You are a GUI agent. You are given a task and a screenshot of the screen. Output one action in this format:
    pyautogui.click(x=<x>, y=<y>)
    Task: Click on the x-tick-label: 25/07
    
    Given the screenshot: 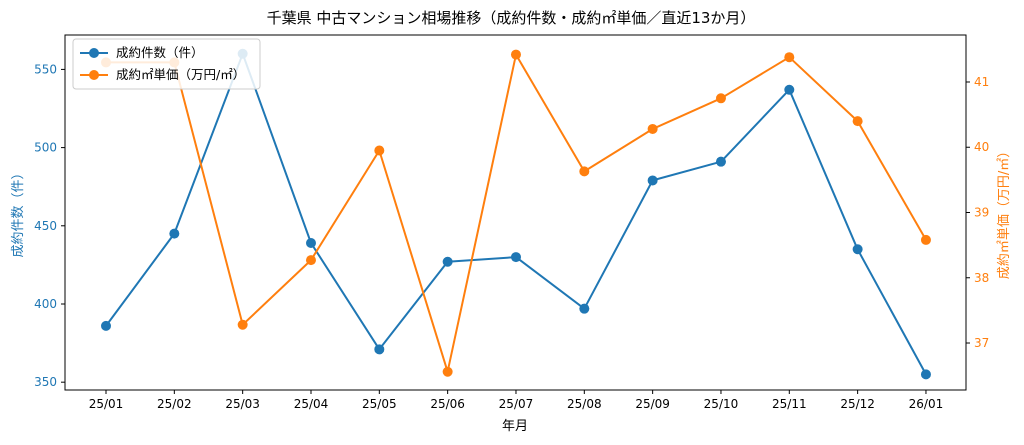 What is the action you would take?
    pyautogui.click(x=516, y=404)
    